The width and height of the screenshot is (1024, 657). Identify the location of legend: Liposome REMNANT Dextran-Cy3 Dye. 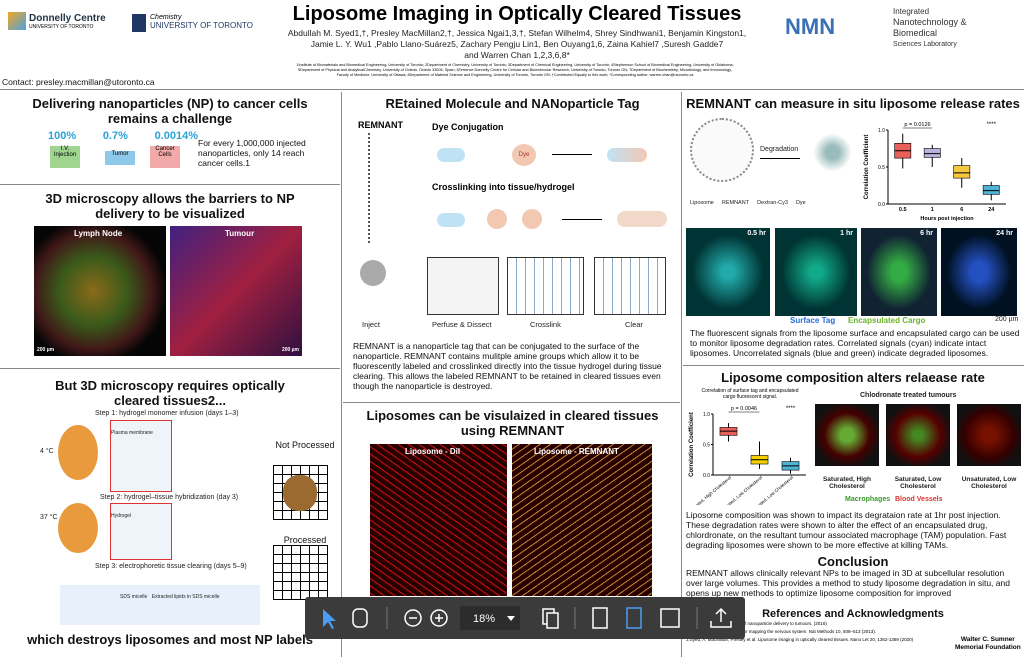
(780, 203).